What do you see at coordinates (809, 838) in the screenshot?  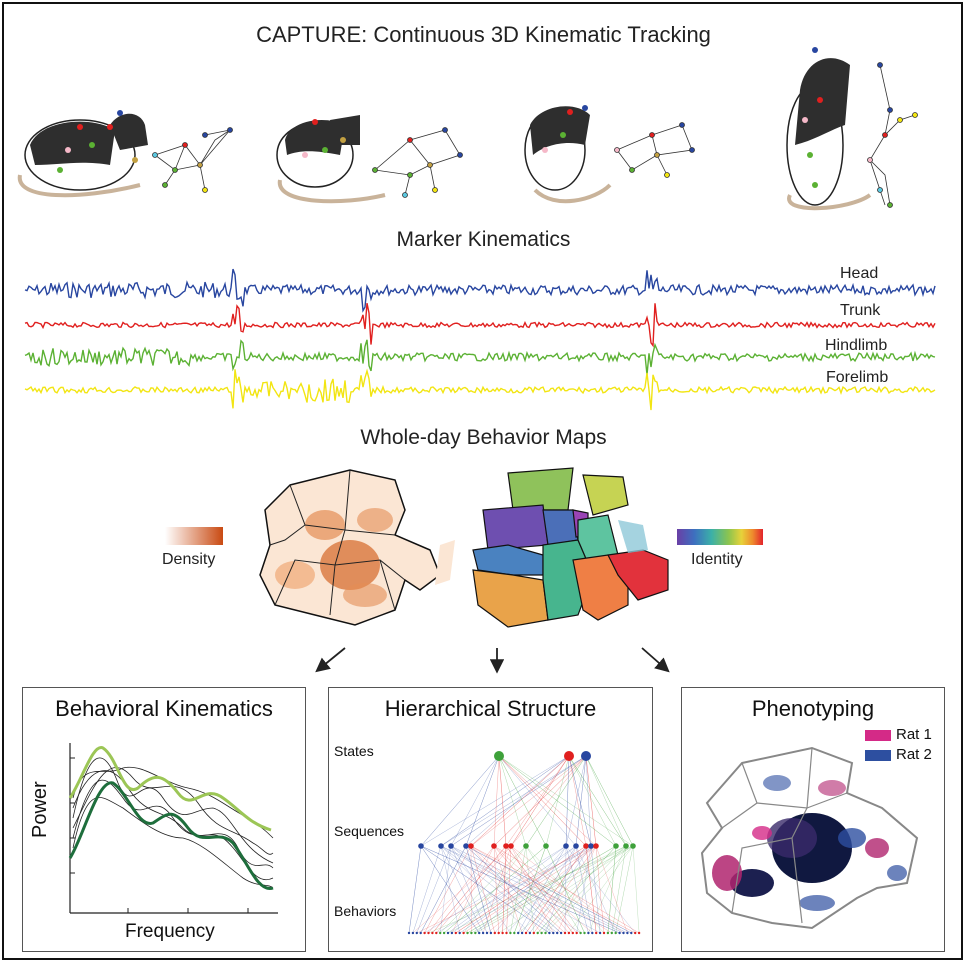 I see `phenotype-map` at bounding box center [809, 838].